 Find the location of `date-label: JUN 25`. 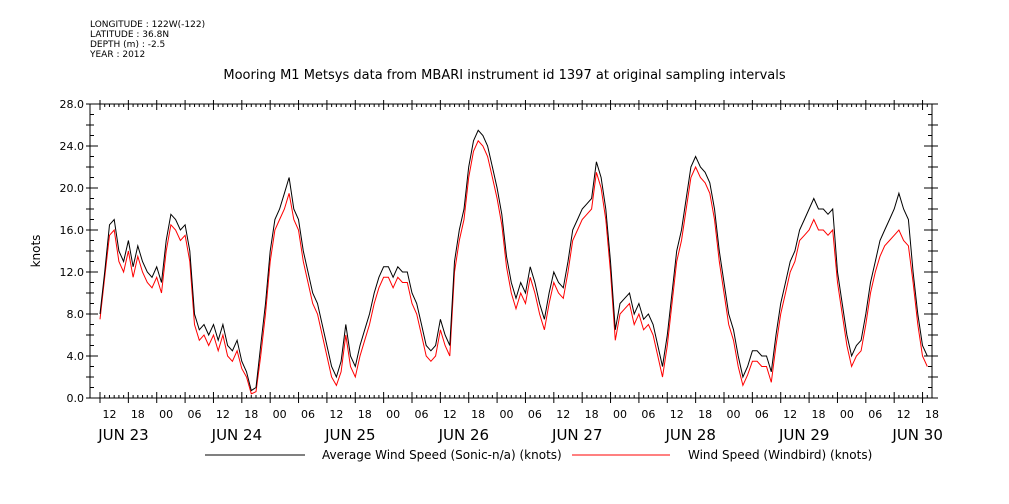

date-label: JUN 25 is located at coordinates (349, 435).